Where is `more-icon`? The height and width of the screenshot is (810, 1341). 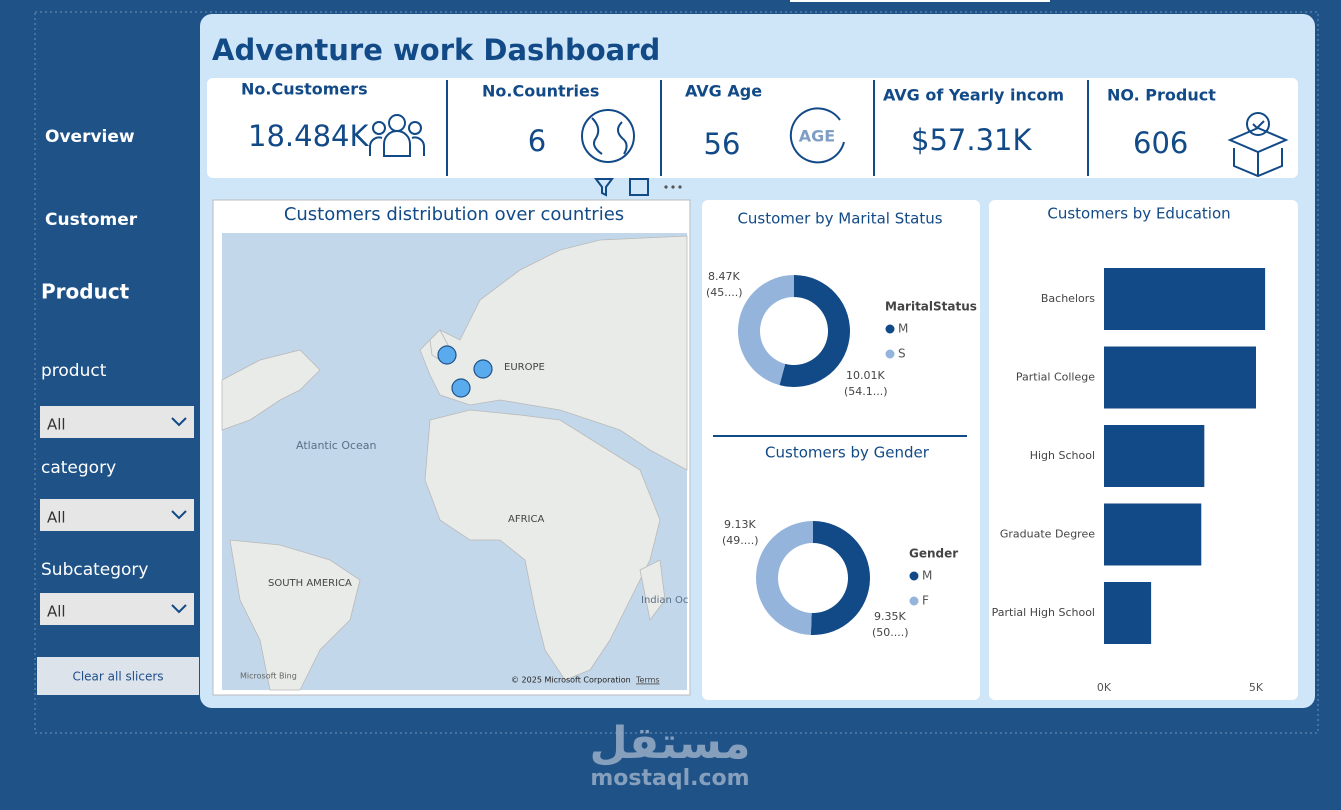
more-icon is located at coordinates (673, 187).